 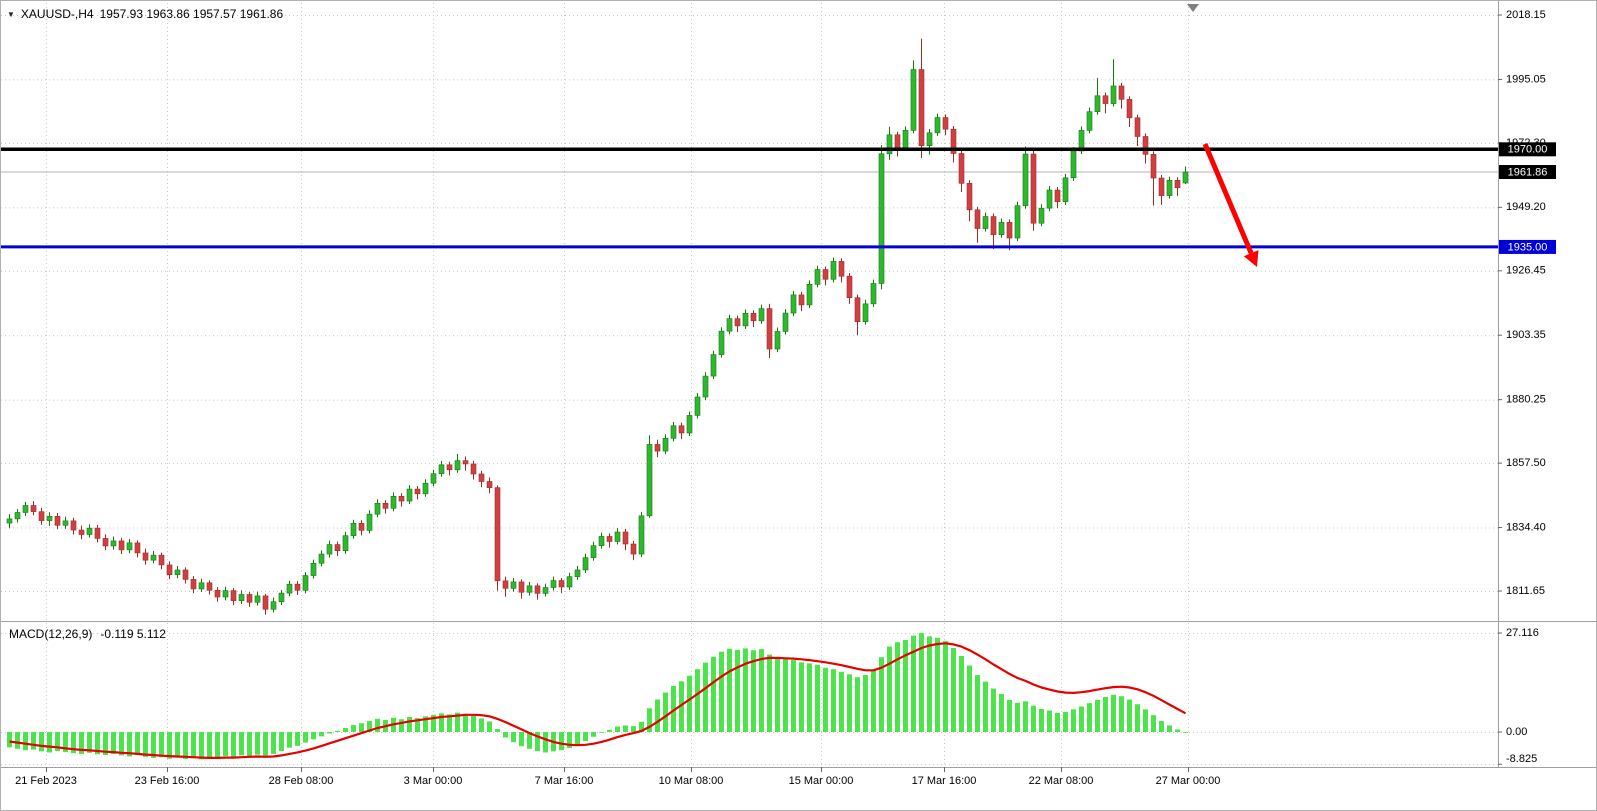 What do you see at coordinates (1193, 8) in the screenshot?
I see `chart-shift-marker-icon` at bounding box center [1193, 8].